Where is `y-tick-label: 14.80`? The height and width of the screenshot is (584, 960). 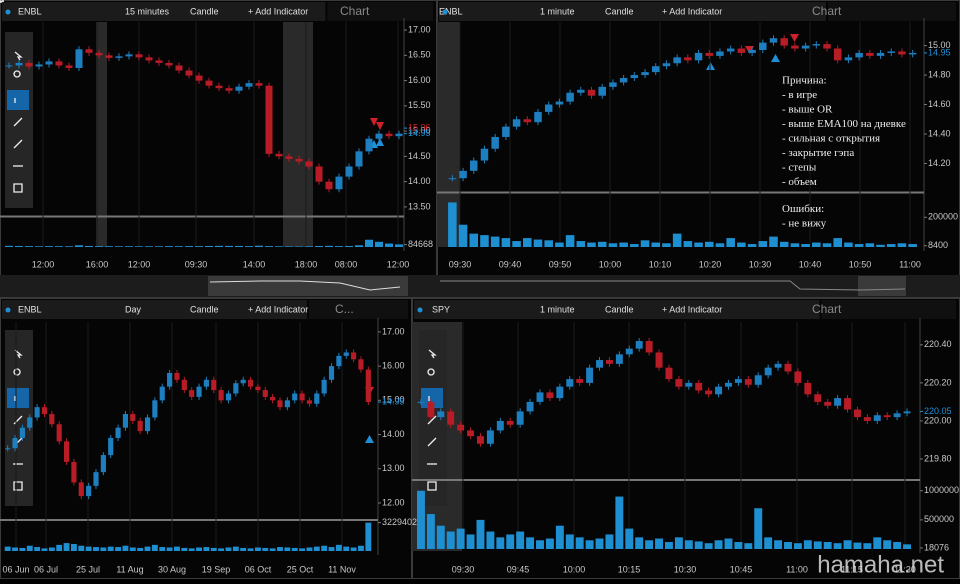 y-tick-label: 14.80 is located at coordinates (939, 74).